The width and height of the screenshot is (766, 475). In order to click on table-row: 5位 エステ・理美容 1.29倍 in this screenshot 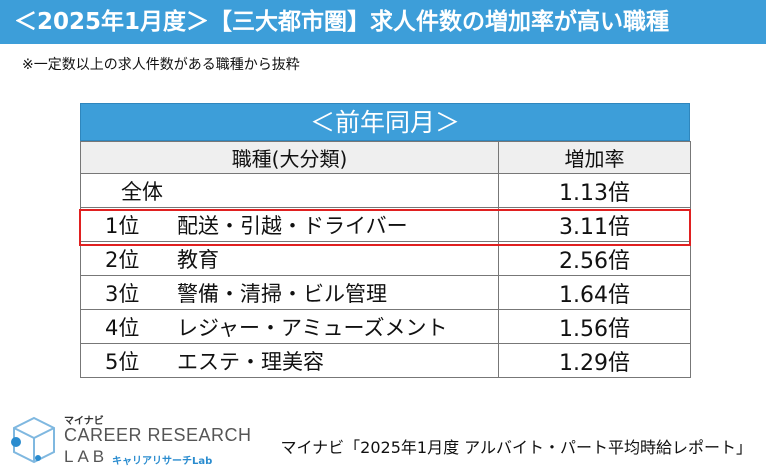, I will do `click(385, 360)`.